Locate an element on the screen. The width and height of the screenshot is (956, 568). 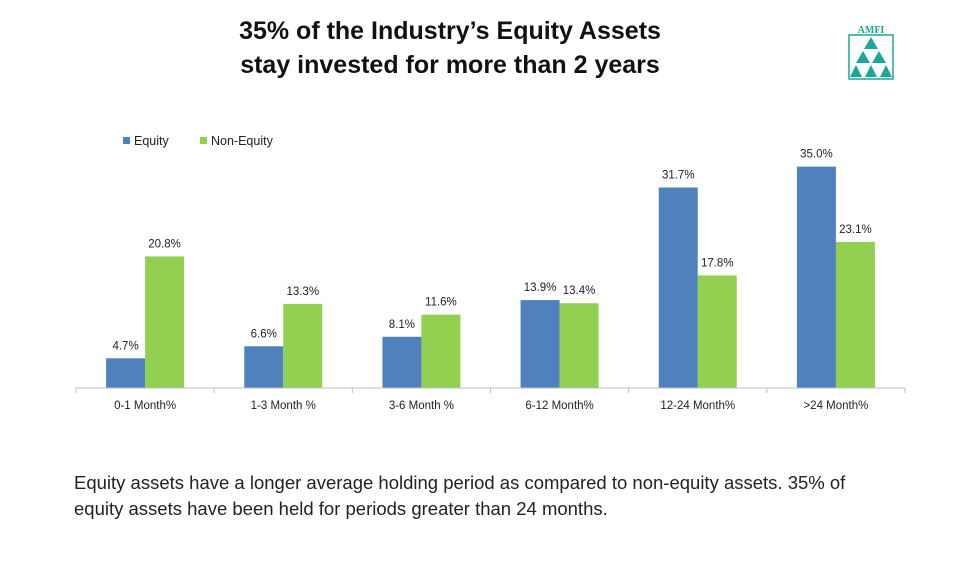
title-line-2: stay invested for more than 2 years is located at coordinates (450, 65).